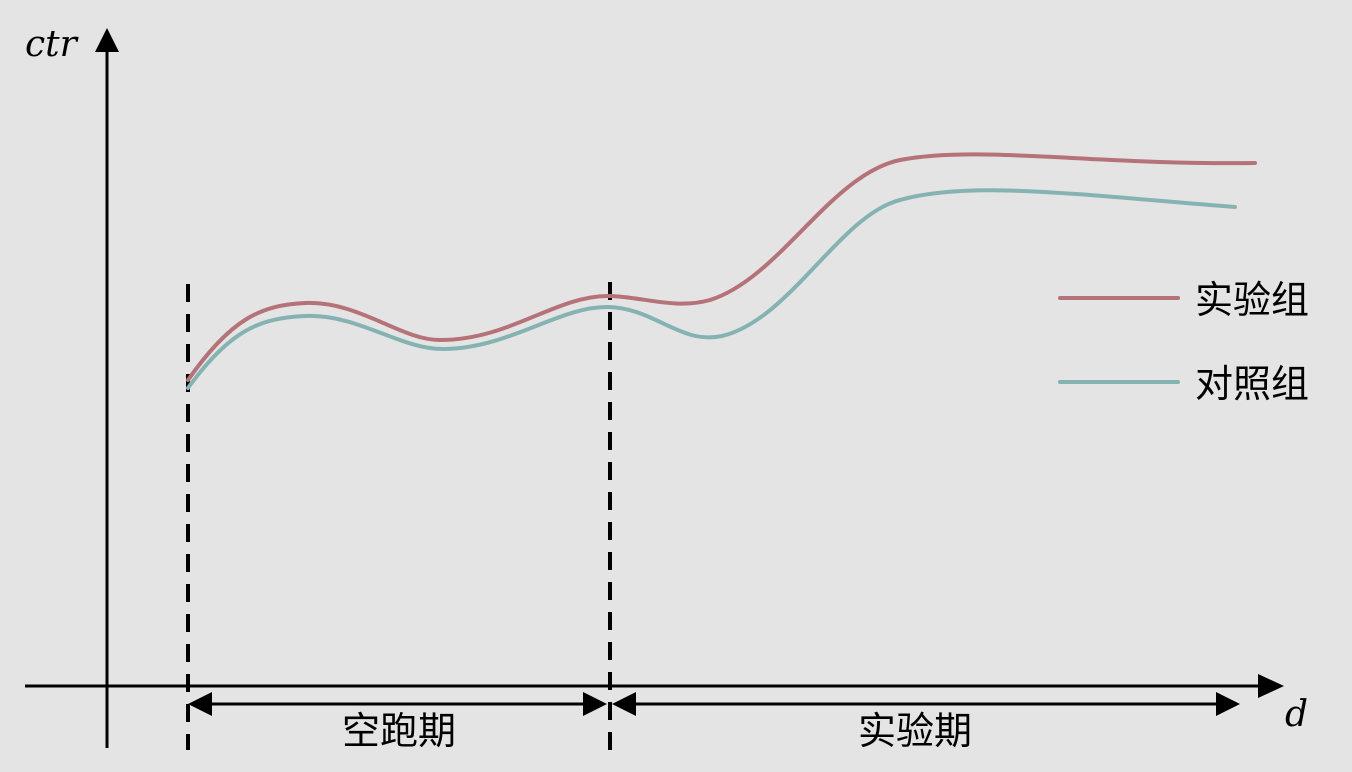 The width and height of the screenshot is (1352, 772). What do you see at coordinates (1252, 300) in the screenshot?
I see `legend-experiment-label: 实验组` at bounding box center [1252, 300].